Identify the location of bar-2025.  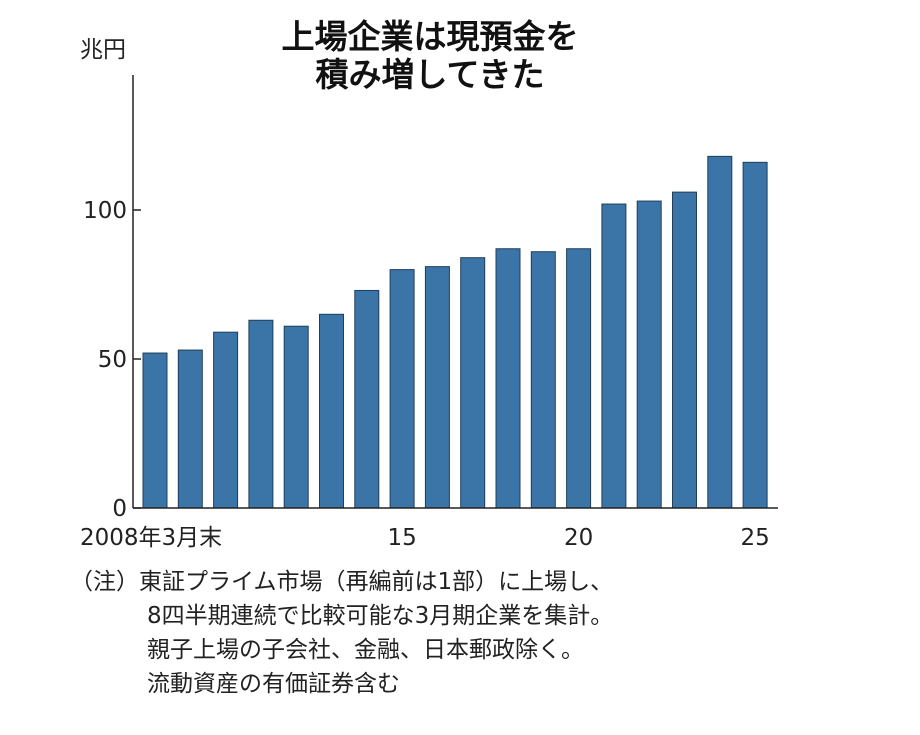
(755, 335).